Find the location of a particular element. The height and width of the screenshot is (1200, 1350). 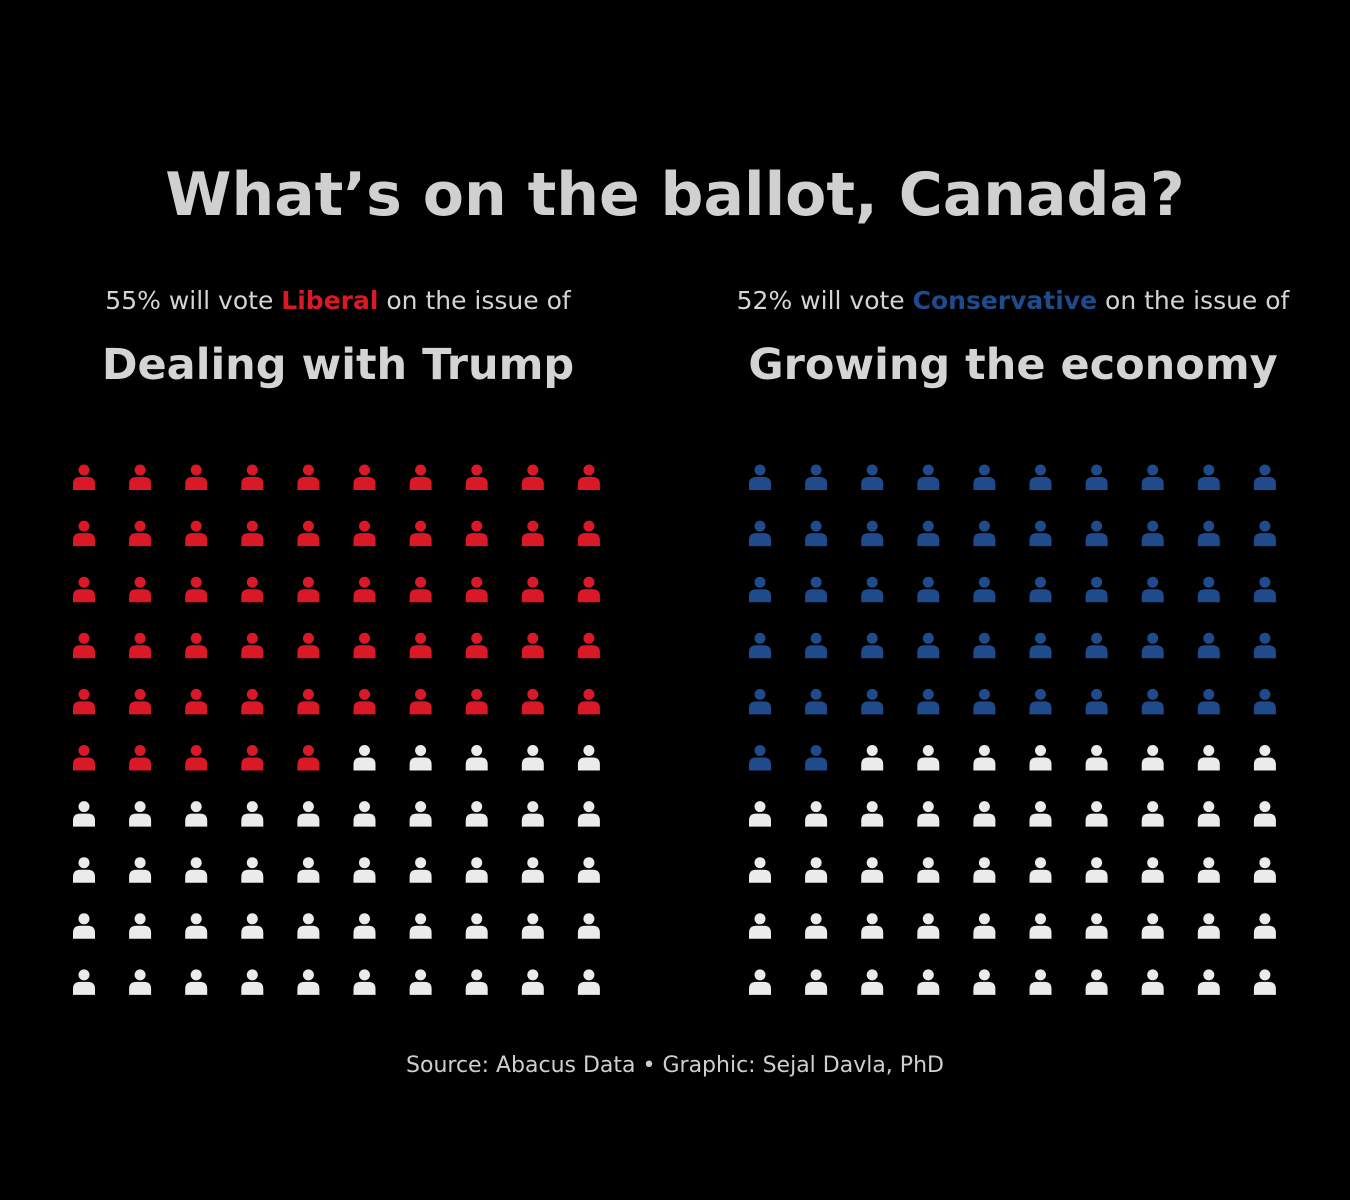

post-text-right: on the issue of is located at coordinates (1197, 300).